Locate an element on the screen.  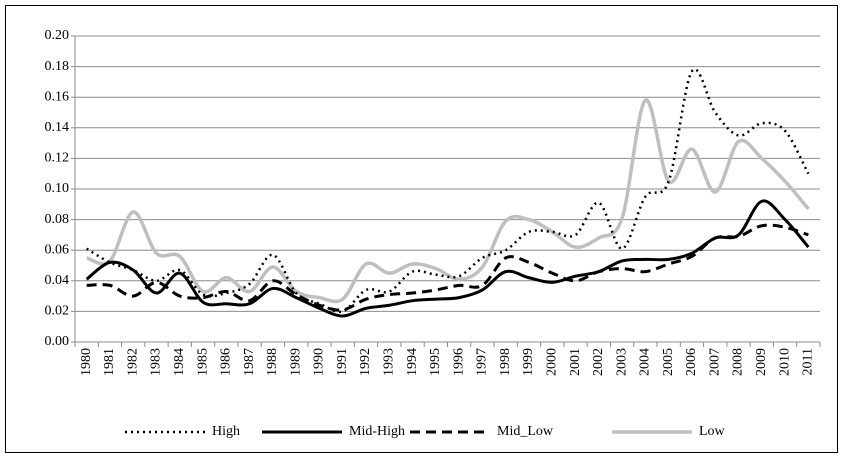
legend-label: Low is located at coordinates (712, 431).